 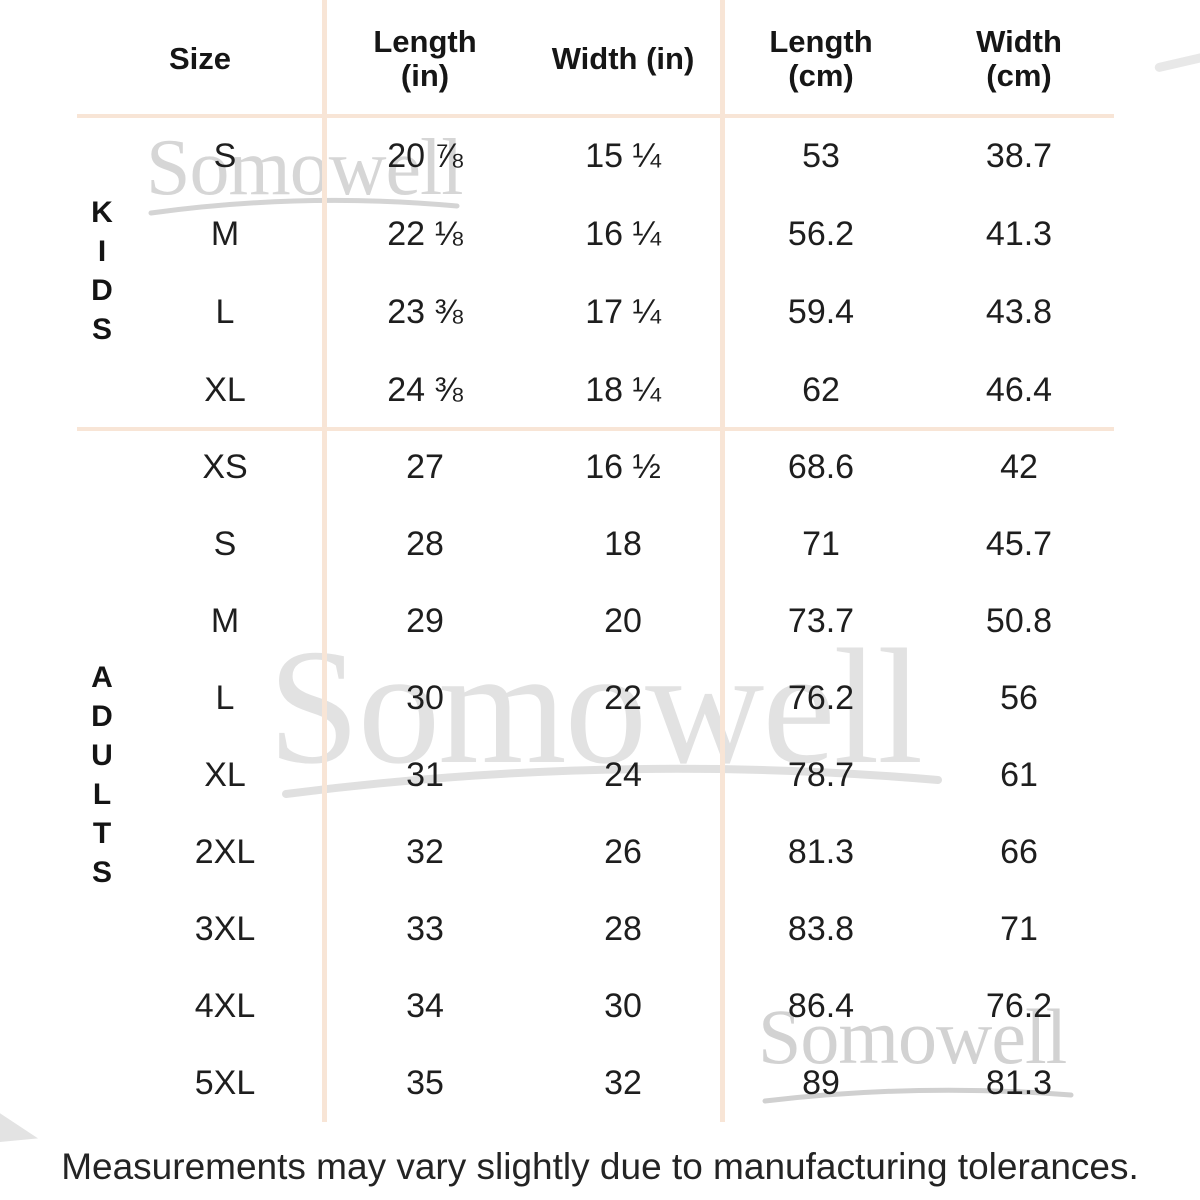 What do you see at coordinates (559, 390) in the screenshot?
I see `table-row: XL 24 ⅜ 18 ¼ 62 46.4` at bounding box center [559, 390].